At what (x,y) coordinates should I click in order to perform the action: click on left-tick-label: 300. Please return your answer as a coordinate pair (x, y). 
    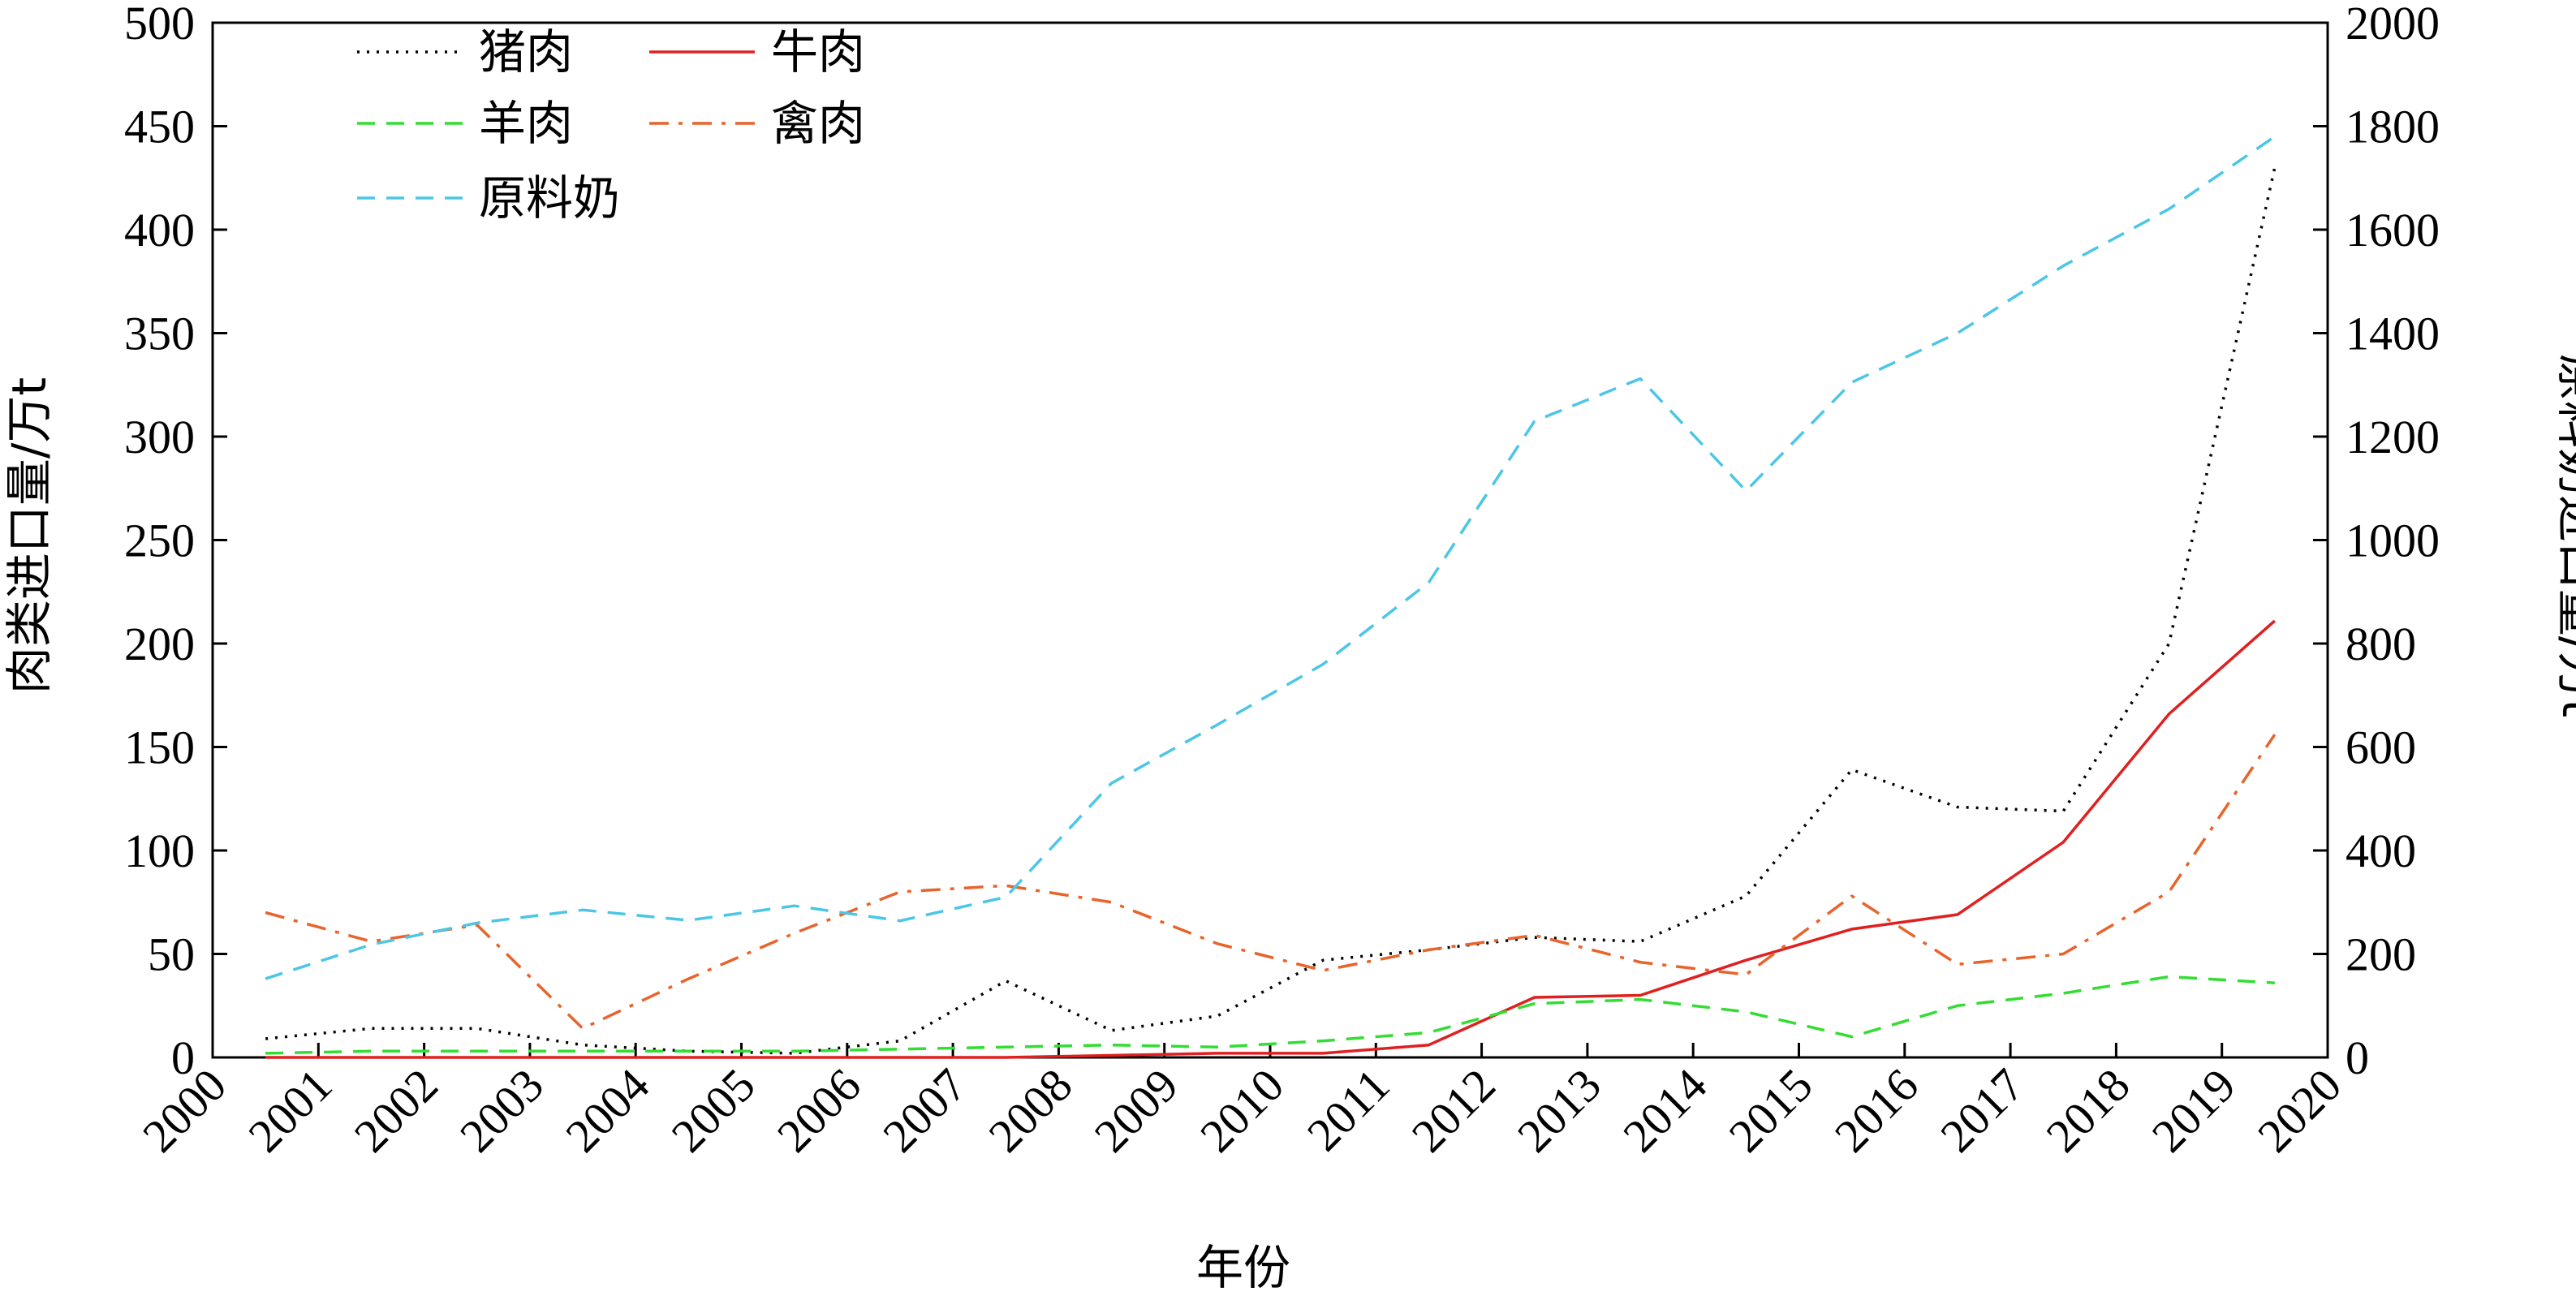
    Looking at the image, I should click on (160, 437).